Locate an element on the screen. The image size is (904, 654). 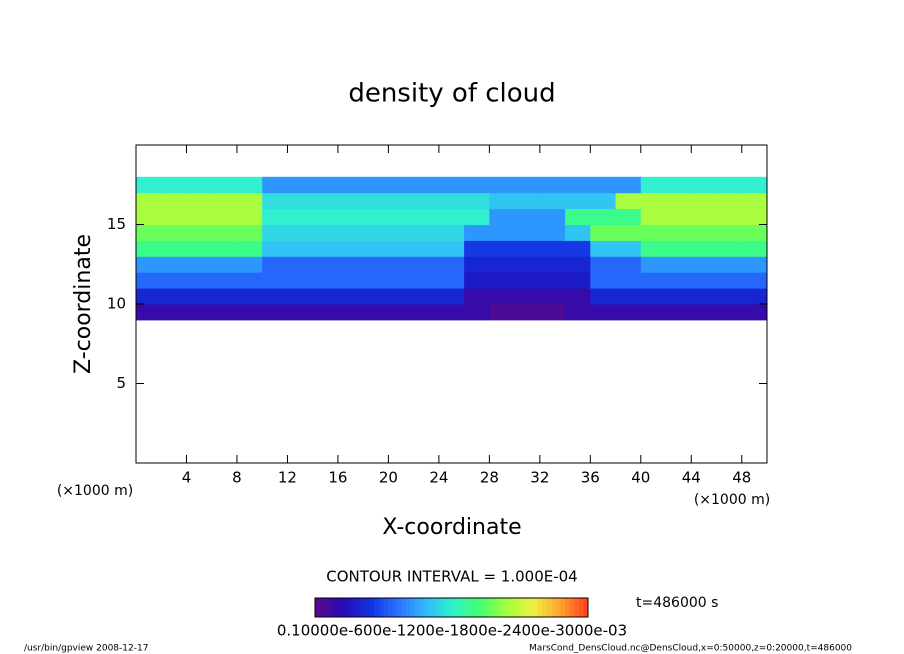
y-axis-label: Z-coordinate is located at coordinates (83, 304).